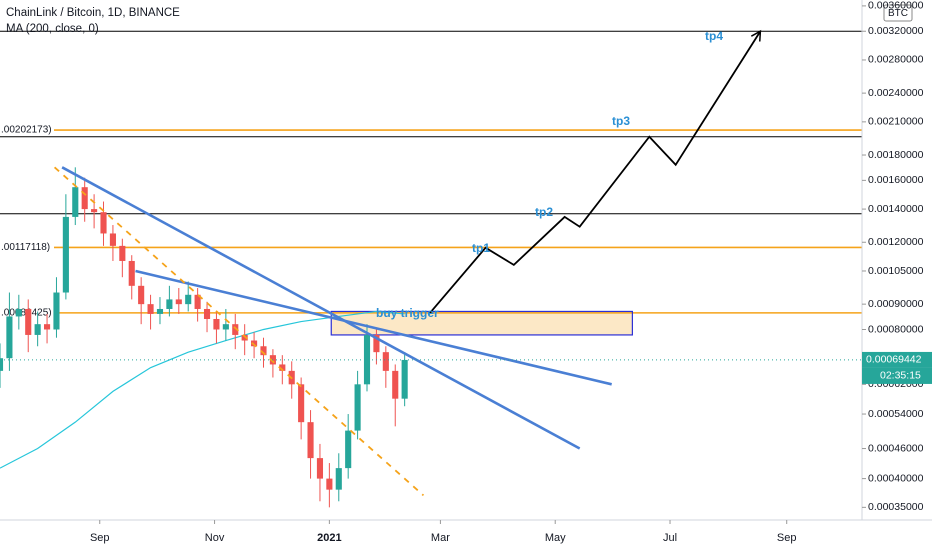 The width and height of the screenshot is (932, 550). I want to click on x-tick-label: 2021, so click(329, 538).